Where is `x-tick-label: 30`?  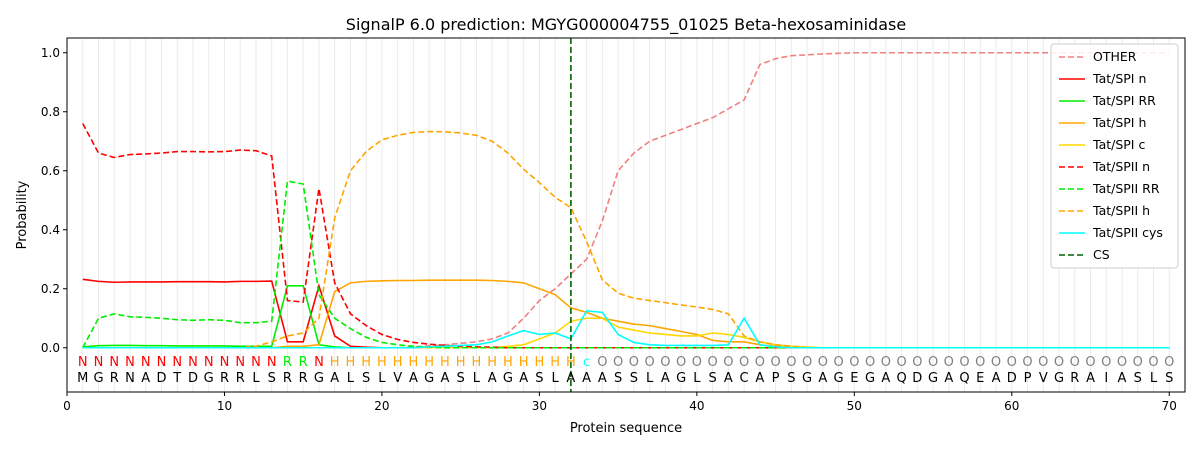
x-tick-label: 30 is located at coordinates (539, 406).